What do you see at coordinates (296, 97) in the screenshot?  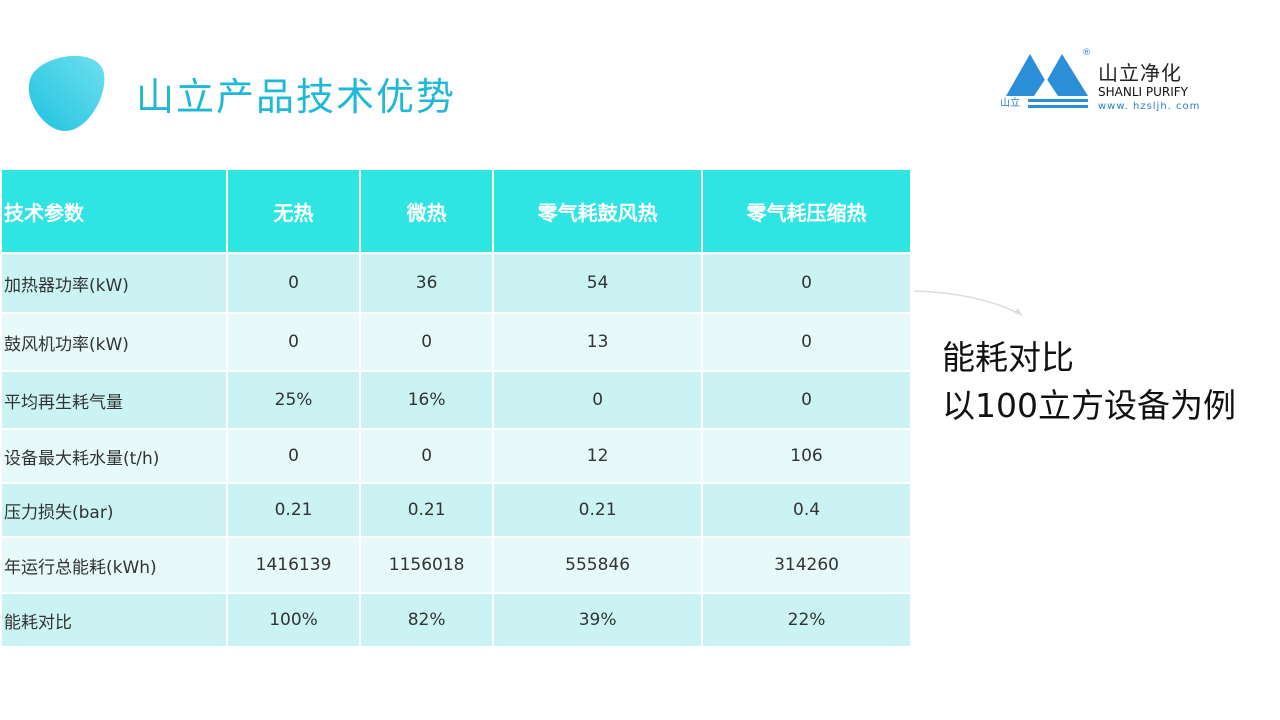 I see `page-title: 山立产品技术优势` at bounding box center [296, 97].